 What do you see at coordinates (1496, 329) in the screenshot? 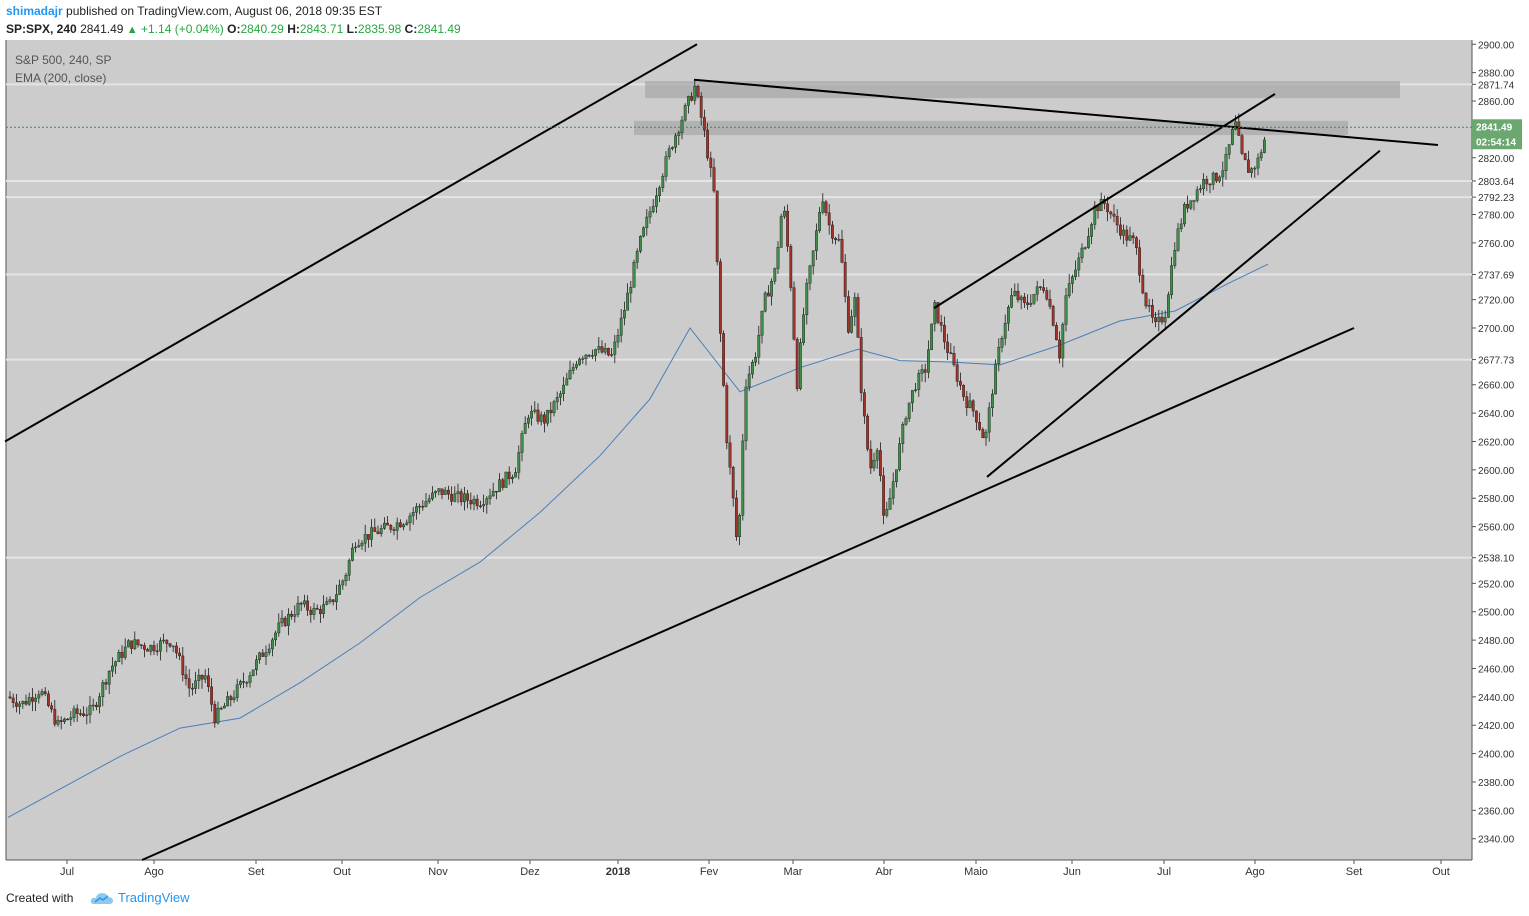
I see `price-tick-label: 2700.00` at bounding box center [1496, 329].